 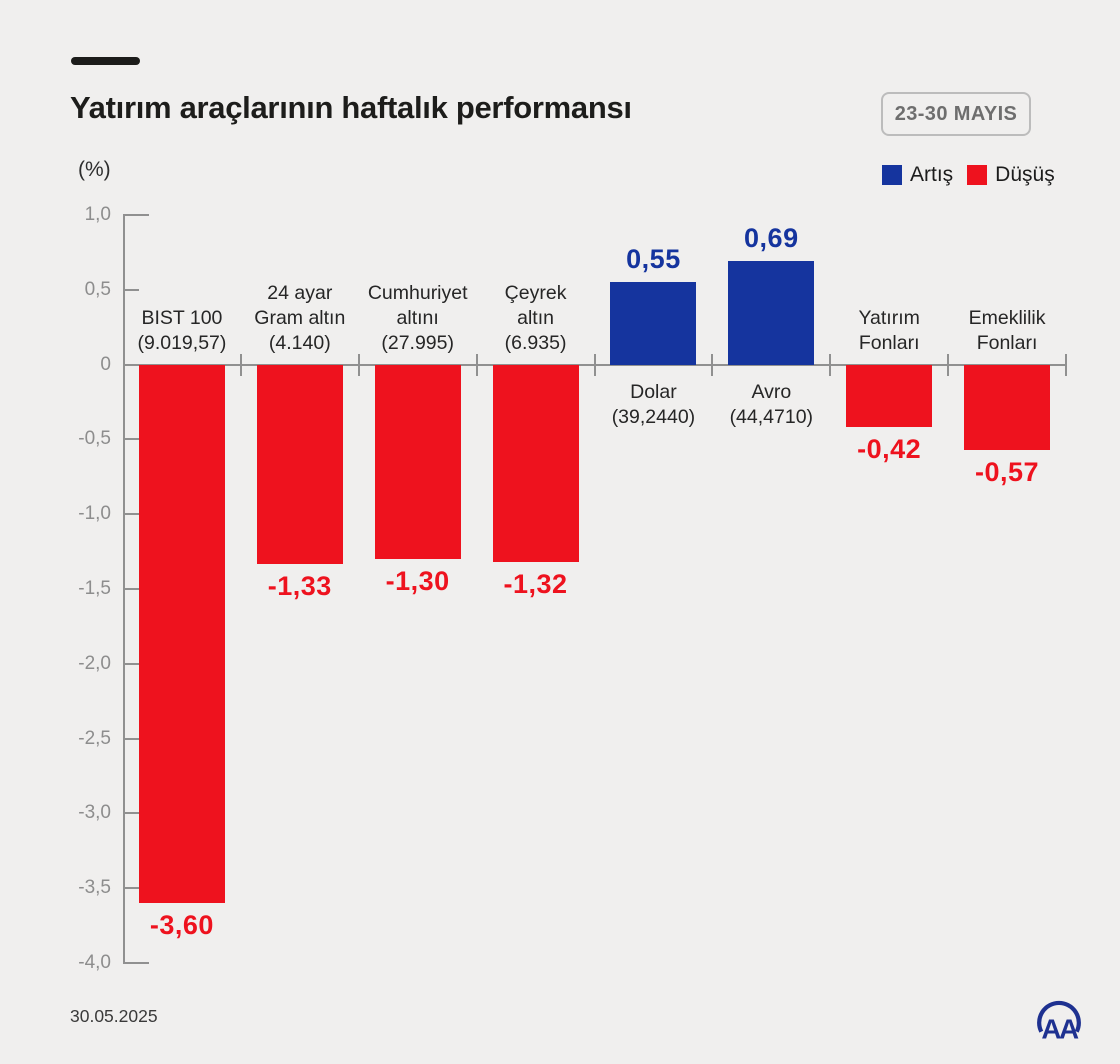 What do you see at coordinates (94, 813) in the screenshot?
I see `y-axis-tick-label: -3,0` at bounding box center [94, 813].